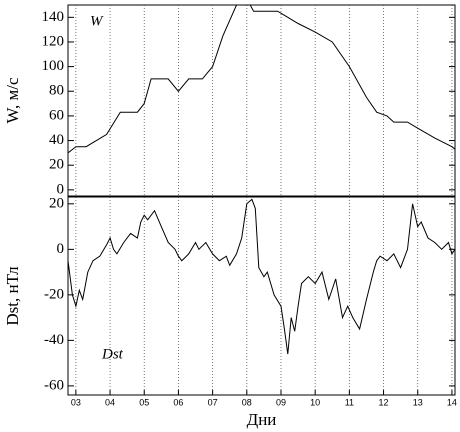 The width and height of the screenshot is (460, 432). I want to click on x-tick-label: 08, so click(247, 402).